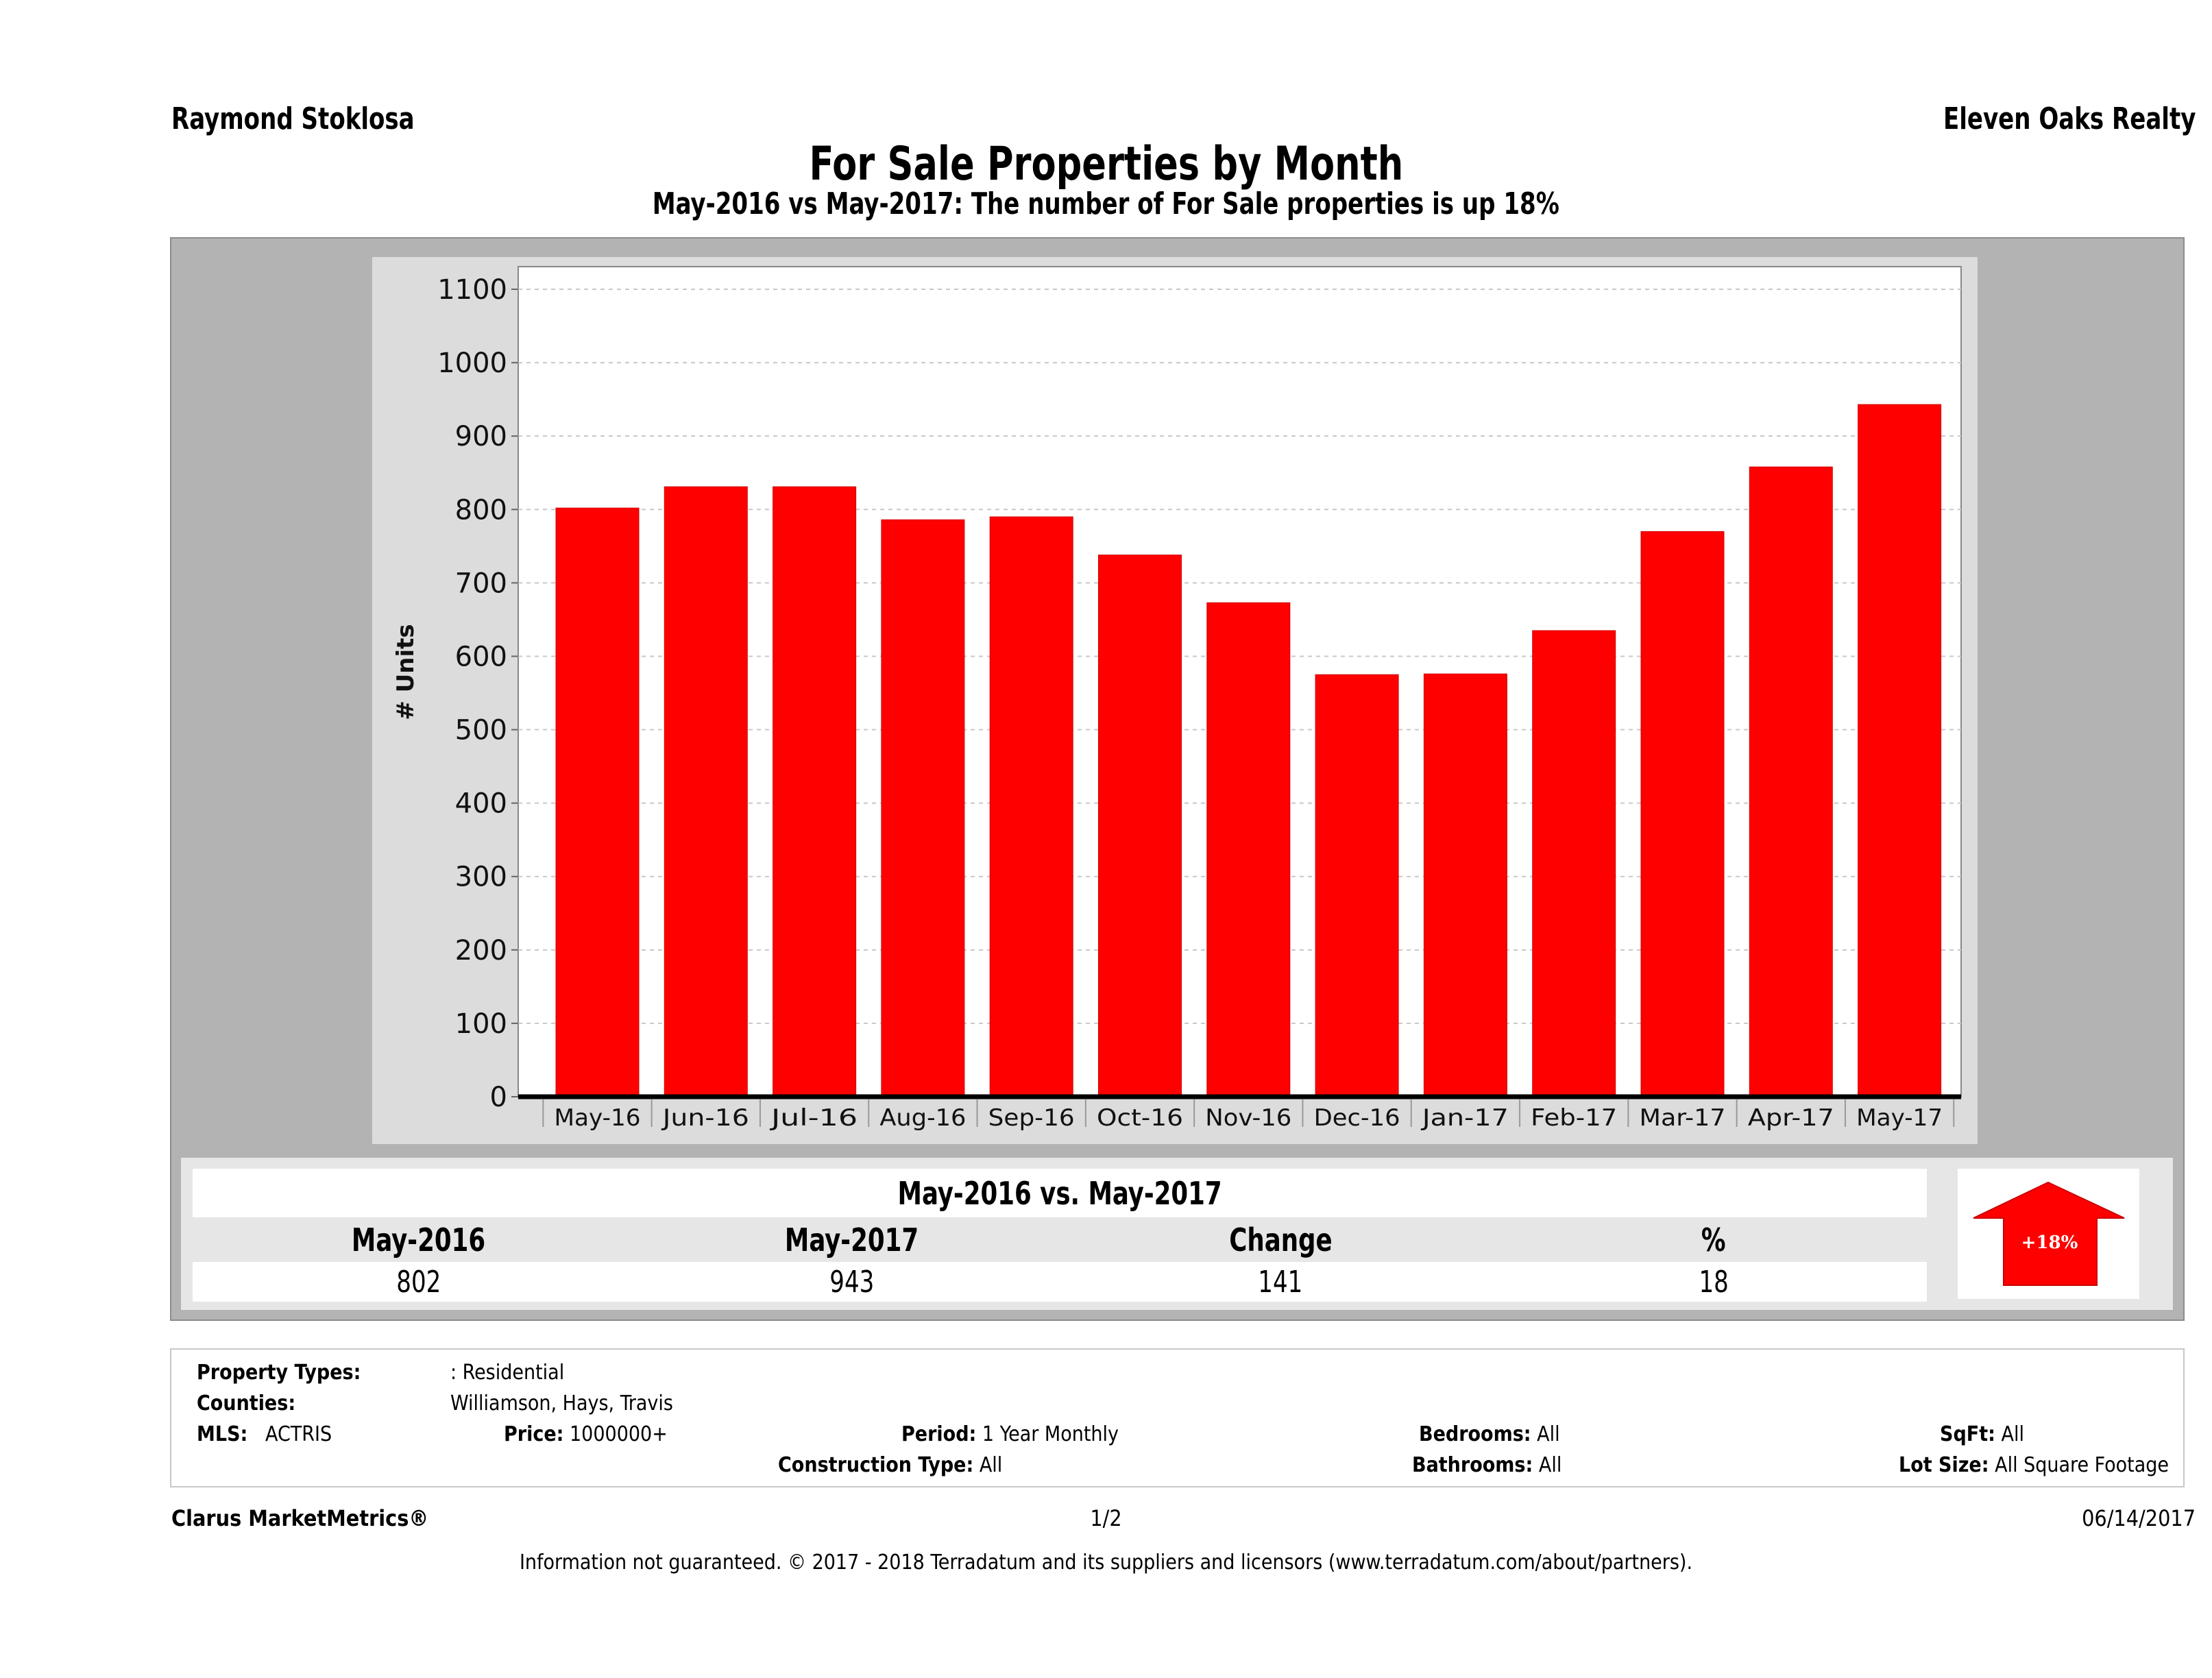  Describe the element at coordinates (2082, 1465) in the screenshot. I see `criteria-lot-size-value: All Square Footage` at that location.